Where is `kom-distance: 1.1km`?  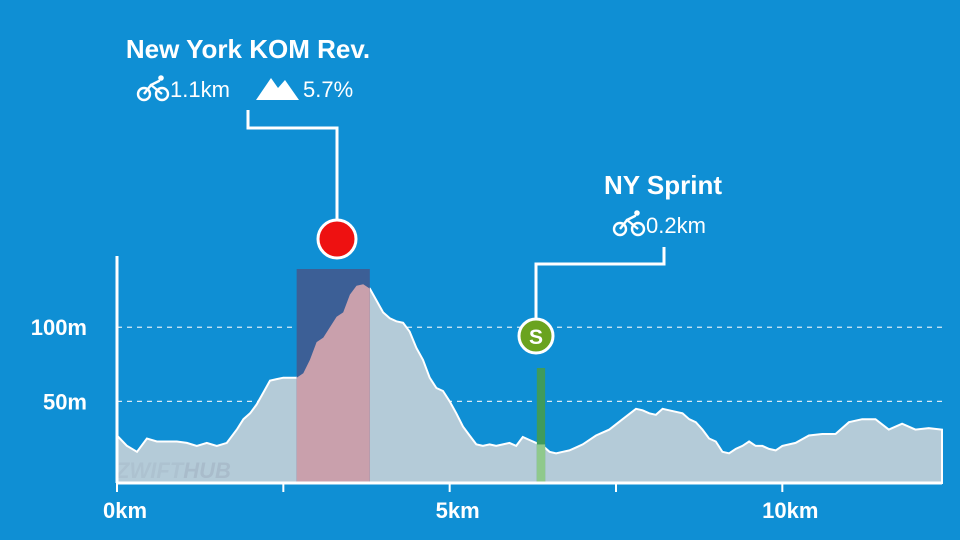 kom-distance: 1.1km is located at coordinates (200, 89).